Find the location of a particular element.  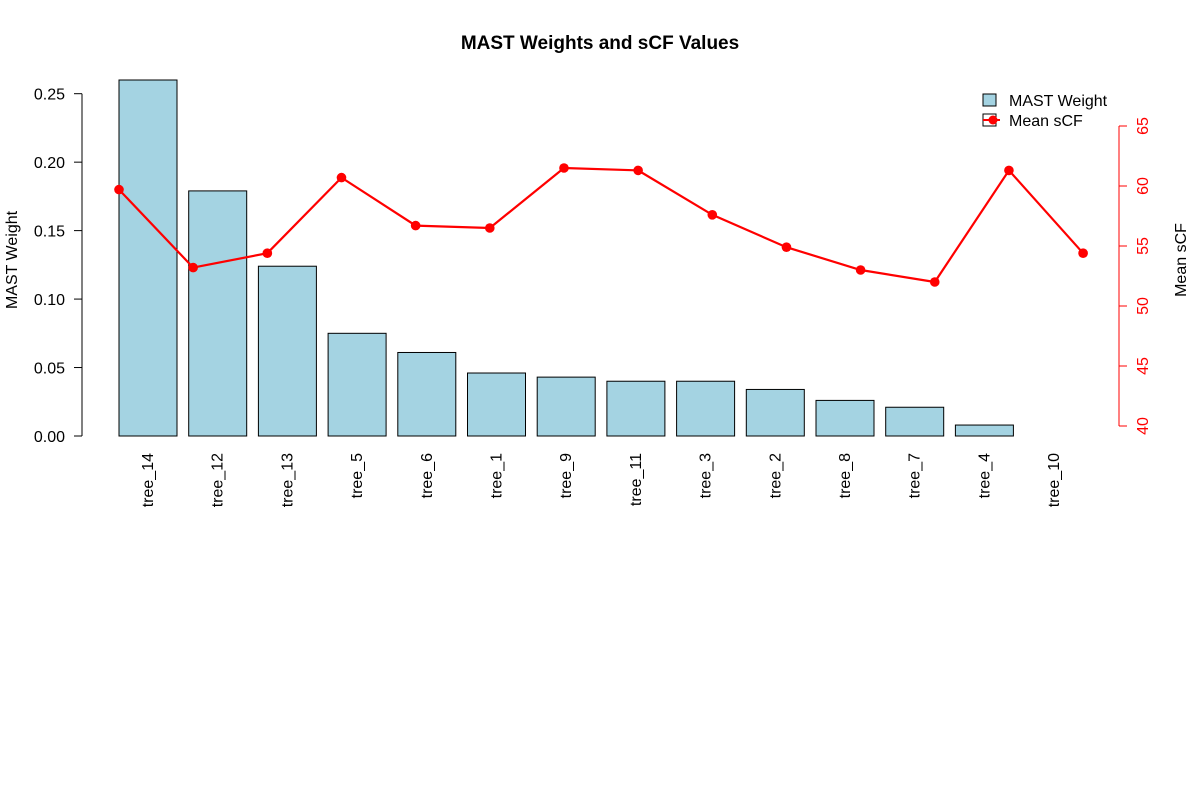

right-axis-tick-label: 60 is located at coordinates (1143, 186).